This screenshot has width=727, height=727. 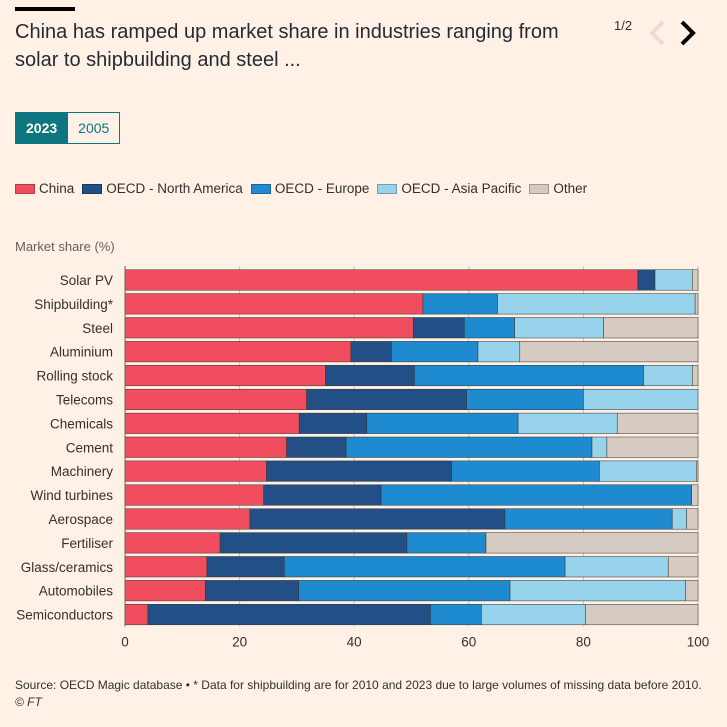 I want to click on category-label: Cement, so click(x=90, y=447).